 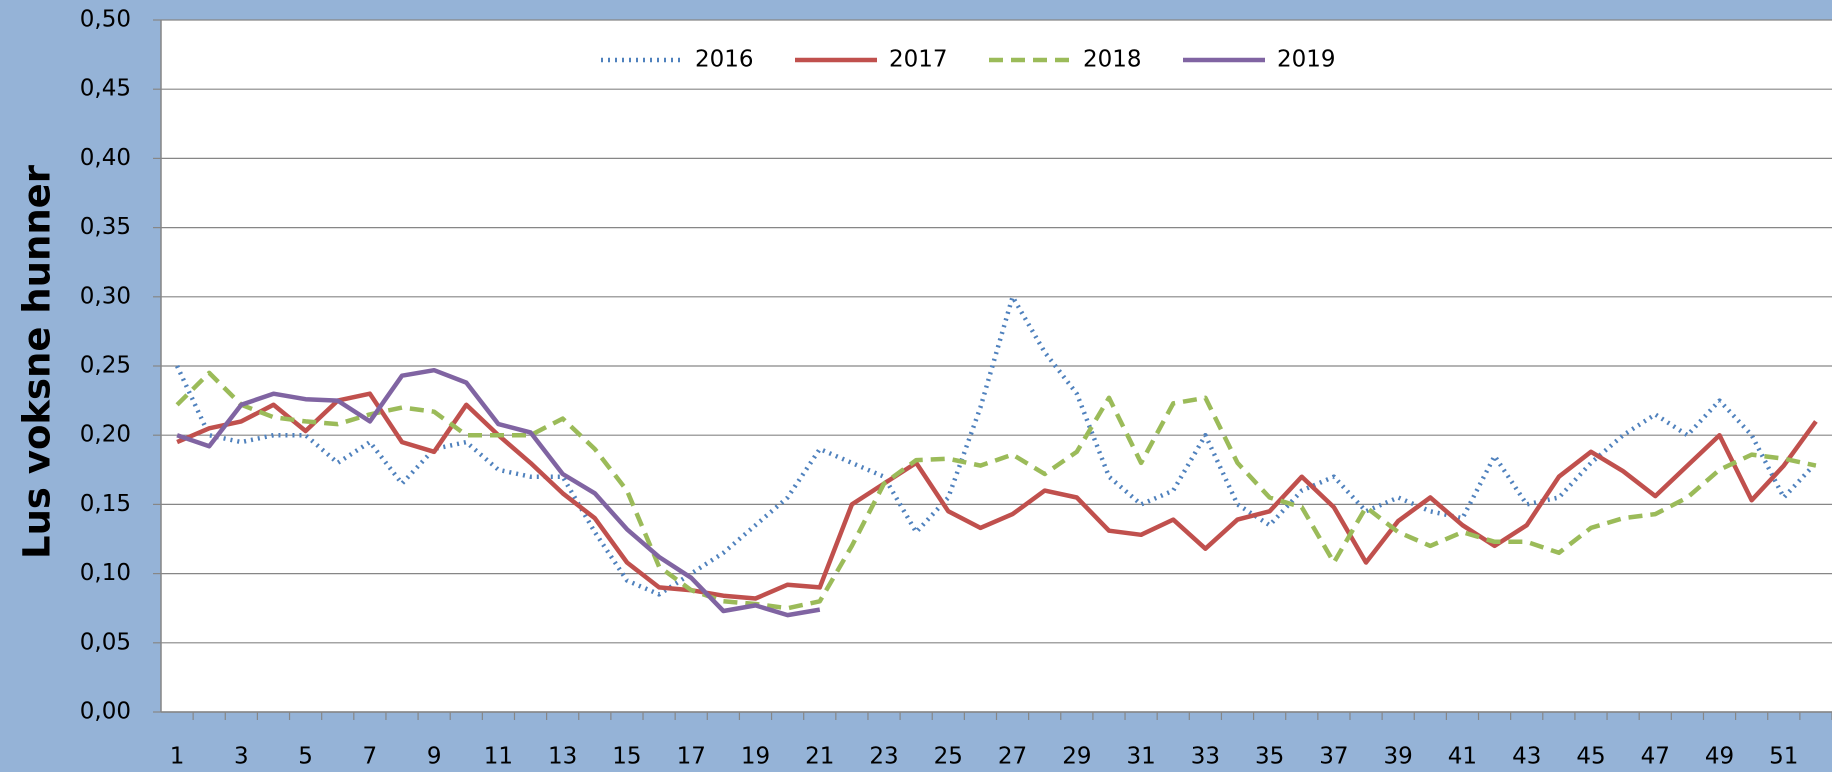 What do you see at coordinates (1526, 757) in the screenshot?
I see `x-tick-label: 43` at bounding box center [1526, 757].